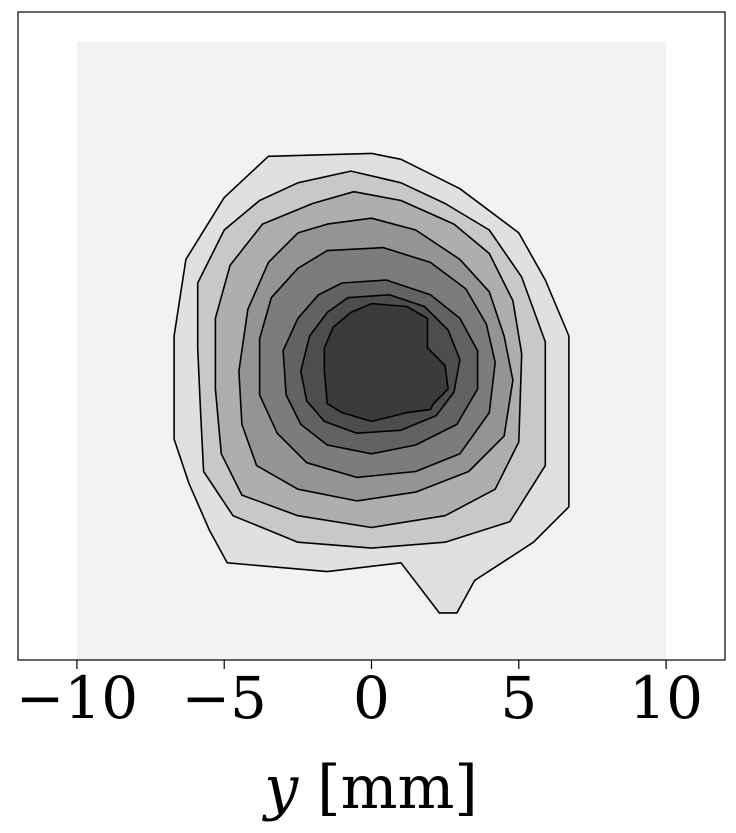 The height and width of the screenshot is (833, 736). I want to click on x-axis-title: y [mm], so click(369, 788).